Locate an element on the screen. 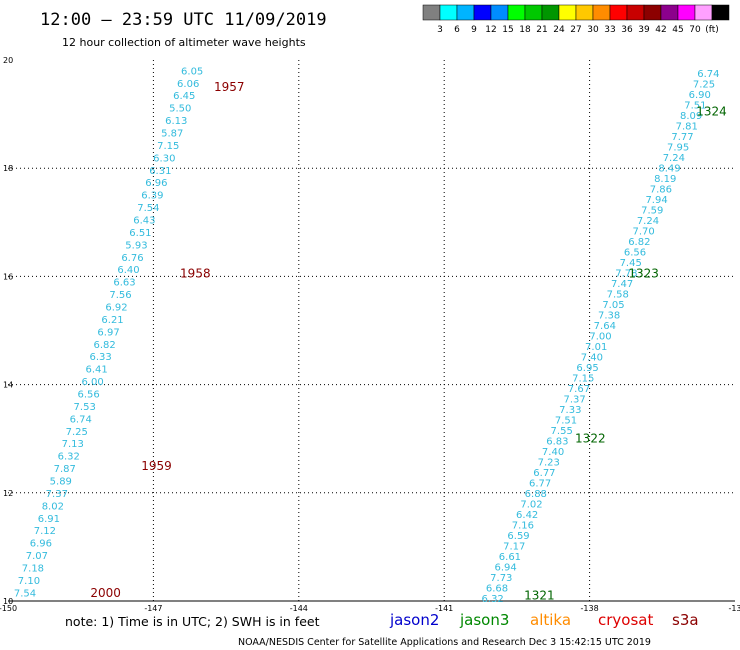 Image resolution: width=740 pixels, height=650 pixels. colorbar-label: 36 is located at coordinates (627, 30).